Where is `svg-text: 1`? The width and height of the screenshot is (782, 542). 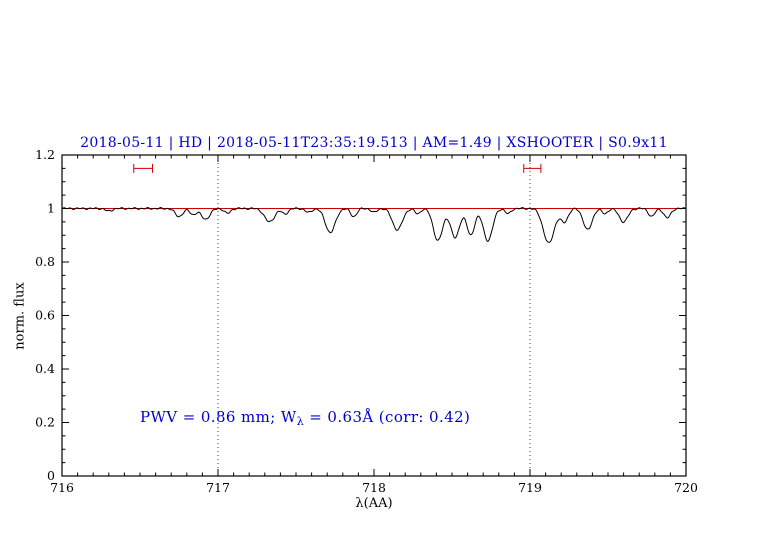
svg-text: 1 is located at coordinates (51, 208).